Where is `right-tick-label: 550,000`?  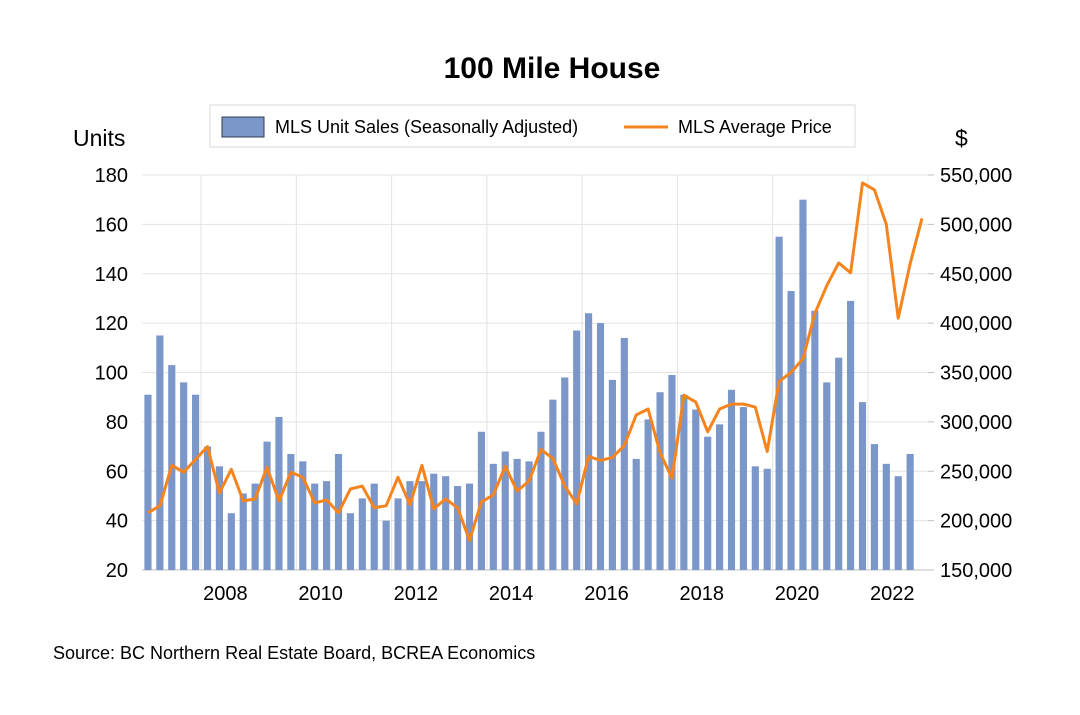 right-tick-label: 550,000 is located at coordinates (976, 176).